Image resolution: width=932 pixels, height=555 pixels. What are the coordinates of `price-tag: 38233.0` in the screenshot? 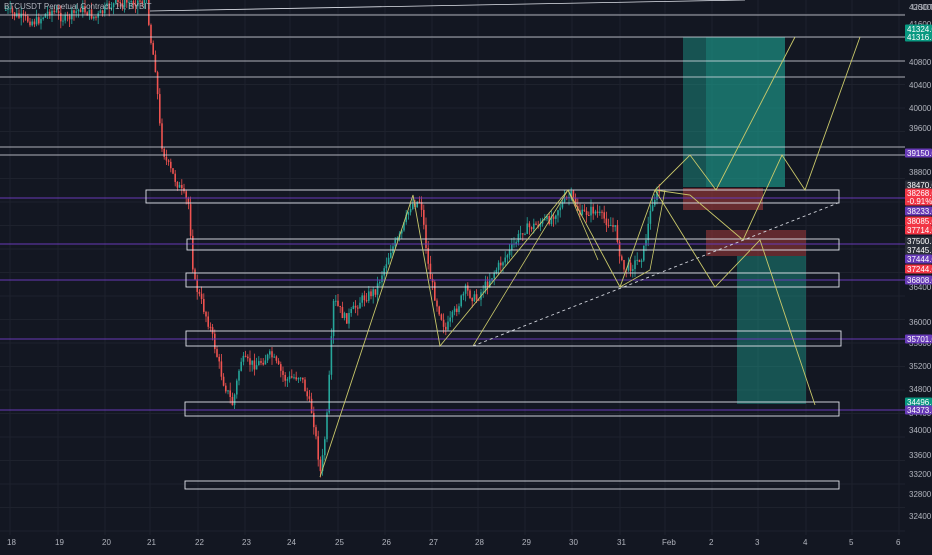 It's located at (918, 211).